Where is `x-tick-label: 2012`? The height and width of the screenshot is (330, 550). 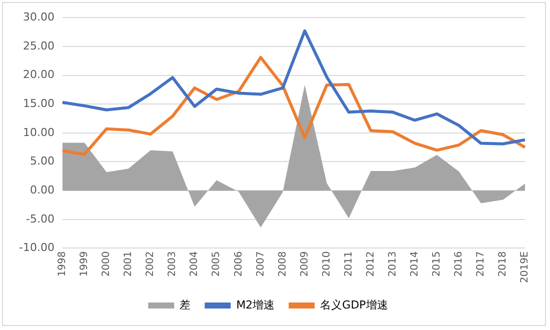 x-tick-label: 2012 is located at coordinates (370, 264).